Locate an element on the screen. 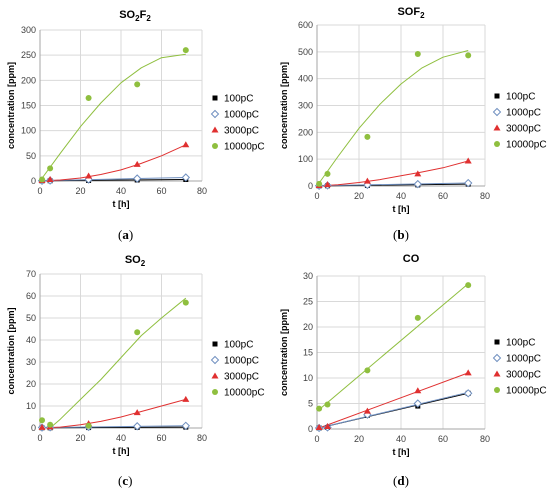  x-tick-label: 80 is located at coordinates (485, 439).